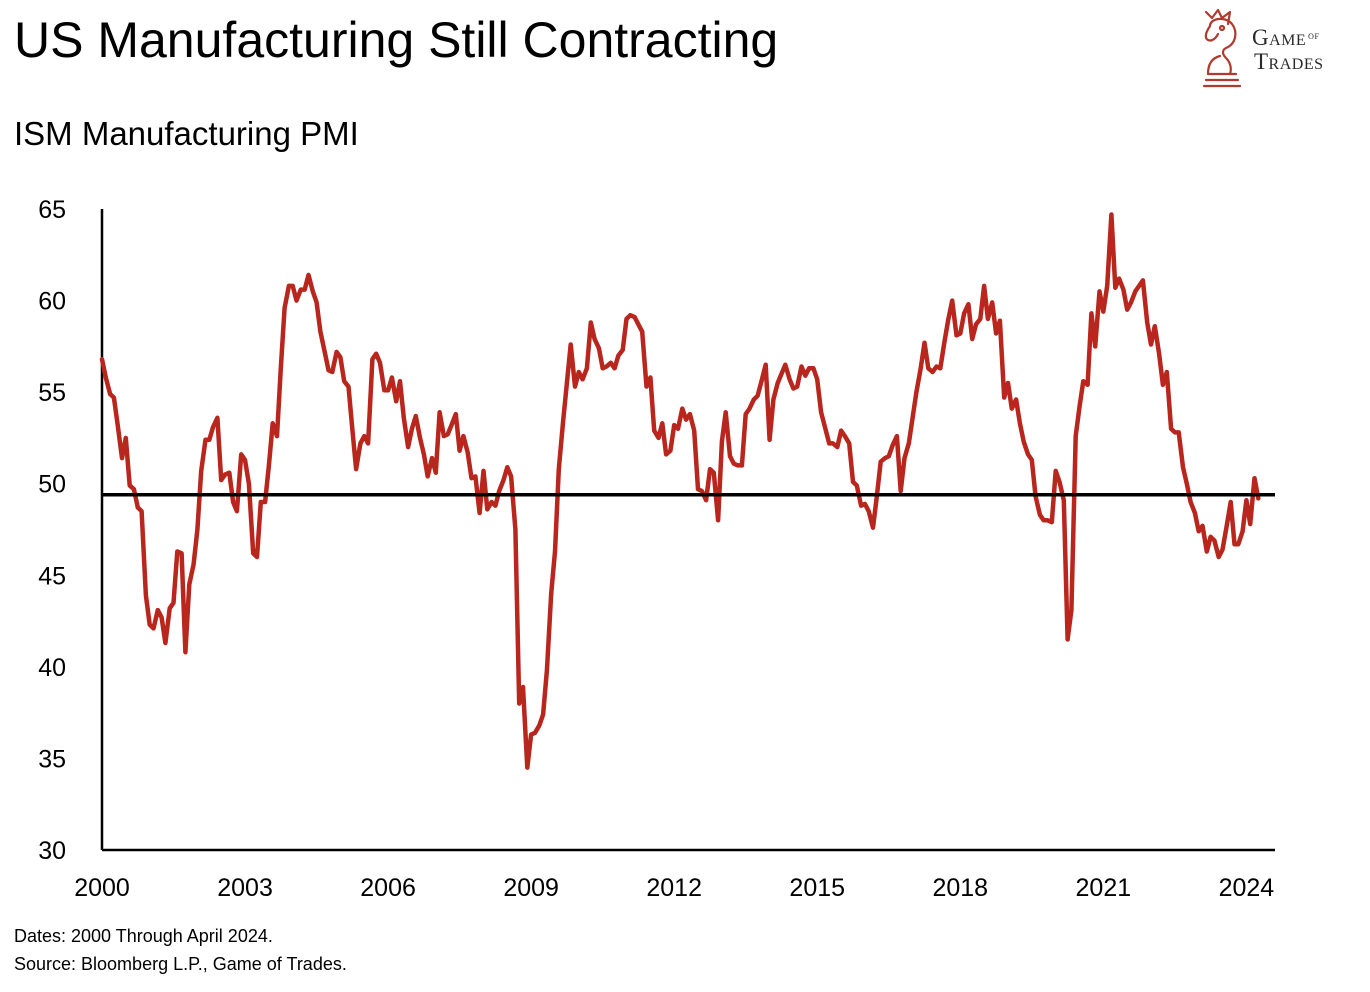 The width and height of the screenshot is (1370, 992). Describe the element at coordinates (52, 576) in the screenshot. I see `y-tick-label: 45` at that location.